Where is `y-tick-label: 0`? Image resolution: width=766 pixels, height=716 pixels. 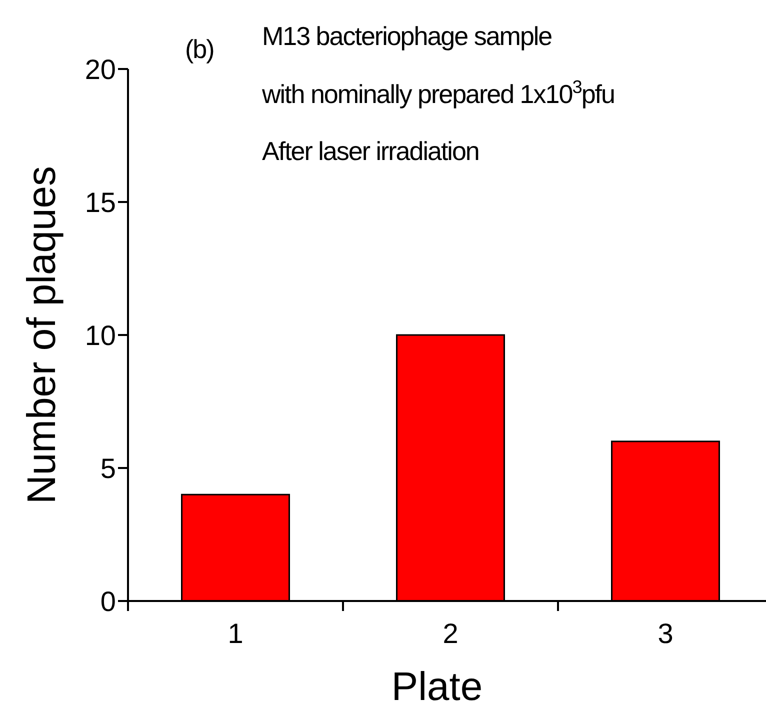
y-tick-label: 0 is located at coordinates (108, 601).